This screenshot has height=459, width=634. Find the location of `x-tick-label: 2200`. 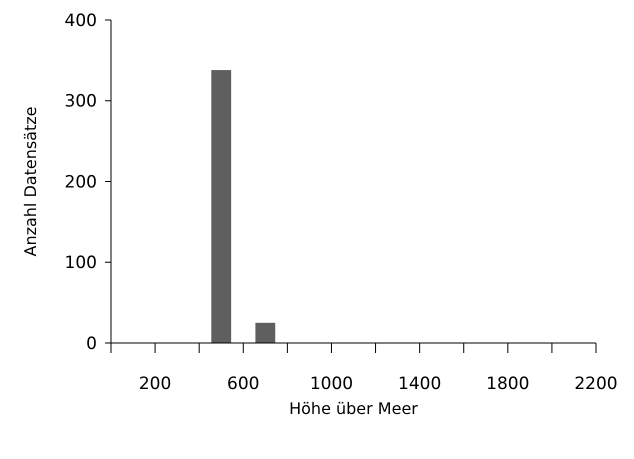

x-tick-label: 2200 is located at coordinates (596, 384).